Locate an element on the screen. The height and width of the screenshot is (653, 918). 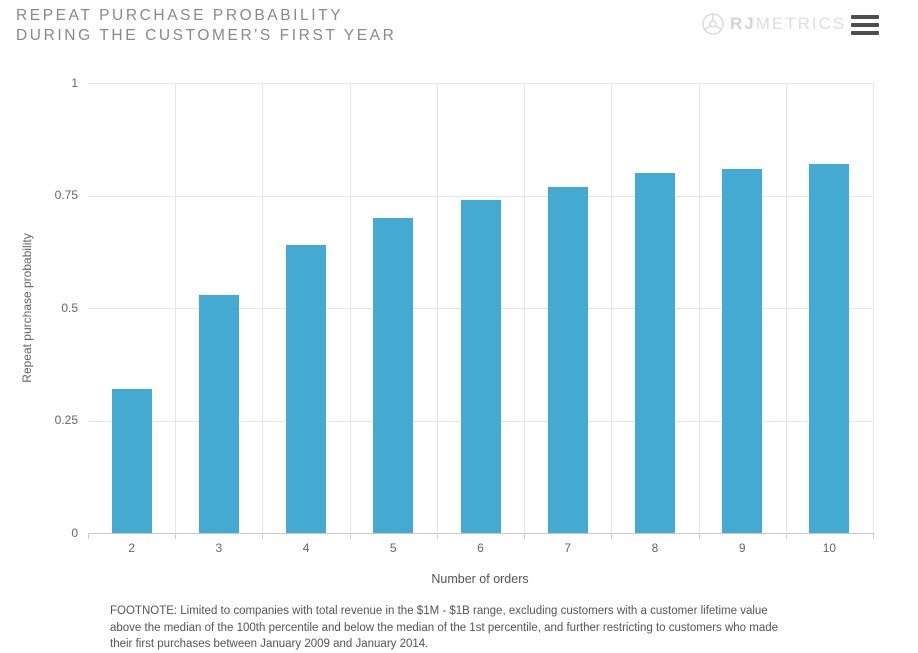
x-tick-label: 3 is located at coordinates (219, 548).